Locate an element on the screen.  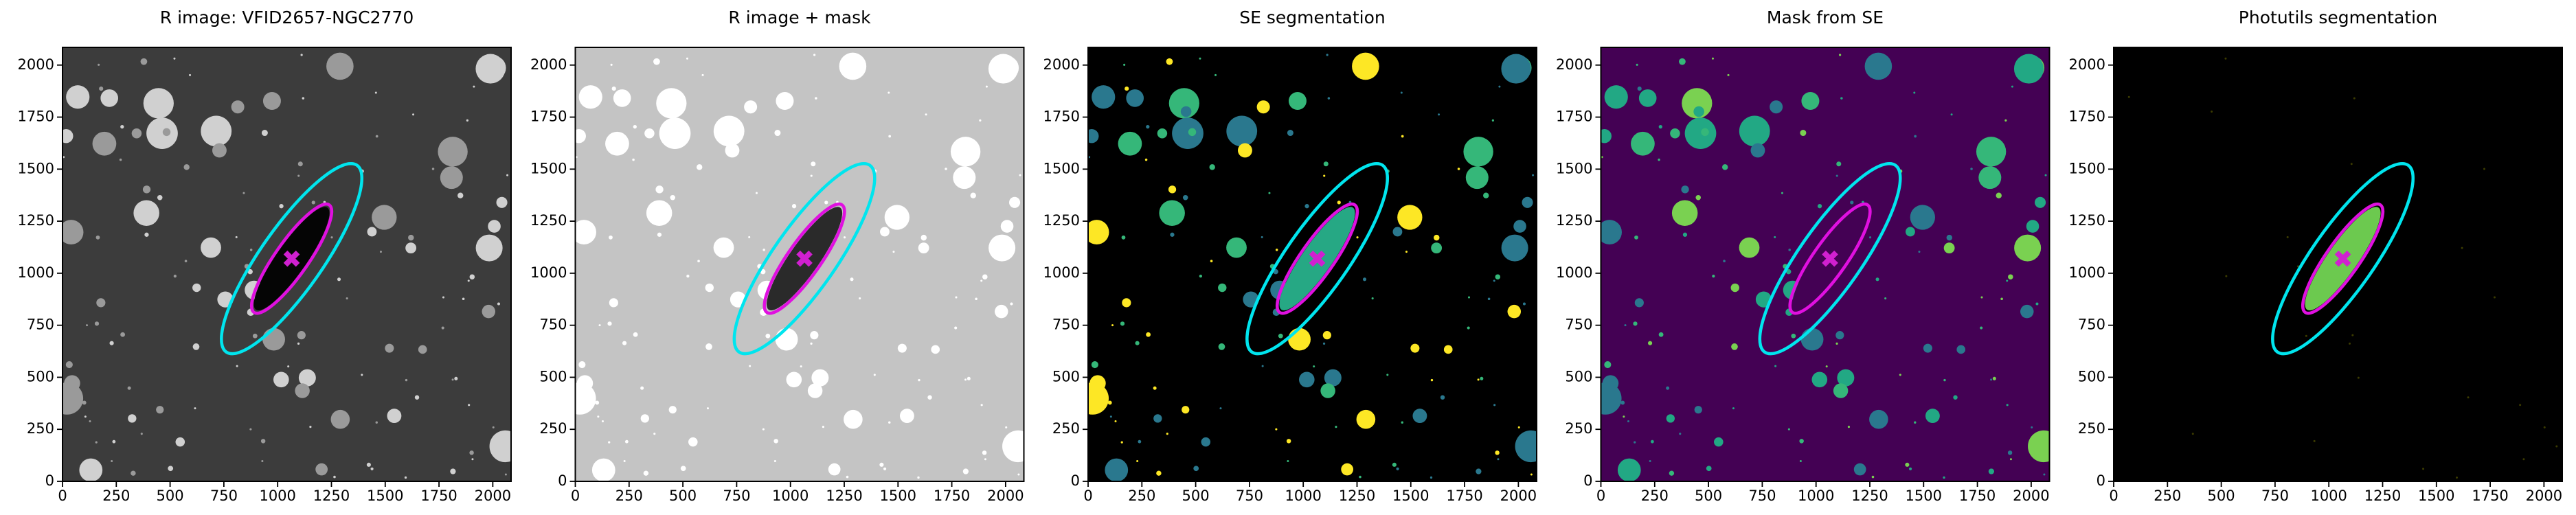
y-tick-label: 500 is located at coordinates (1066, 377).